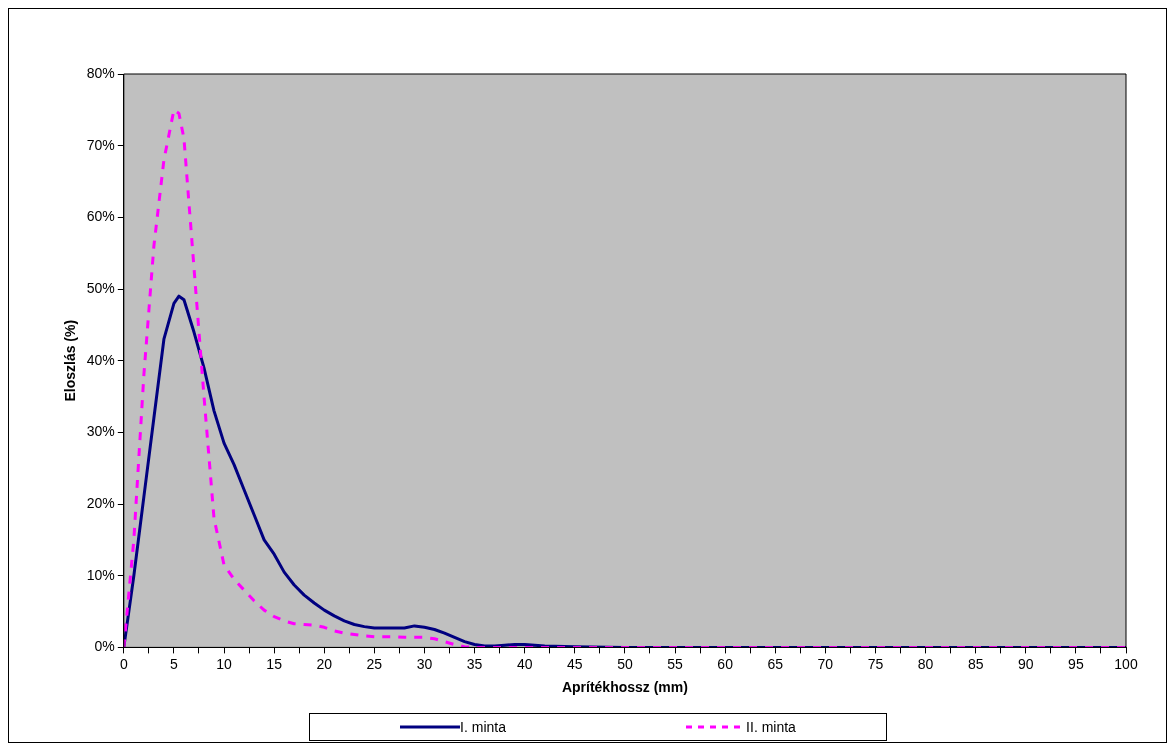 Image resolution: width=1175 pixels, height=751 pixels. What do you see at coordinates (1126, 663) in the screenshot?
I see `x-tick-label: 100` at bounding box center [1126, 663].